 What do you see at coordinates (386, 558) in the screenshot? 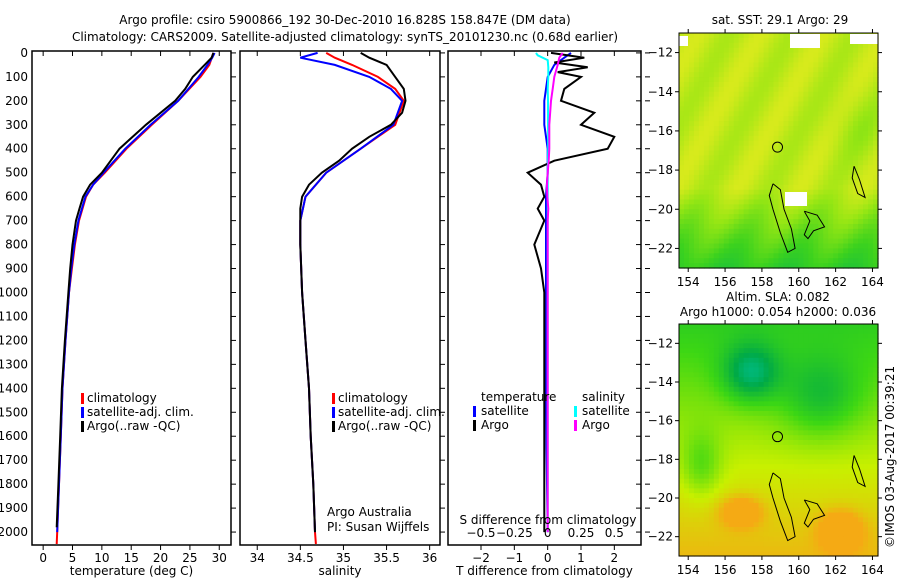
I see `x-tick-label: 35.5` at bounding box center [386, 558].